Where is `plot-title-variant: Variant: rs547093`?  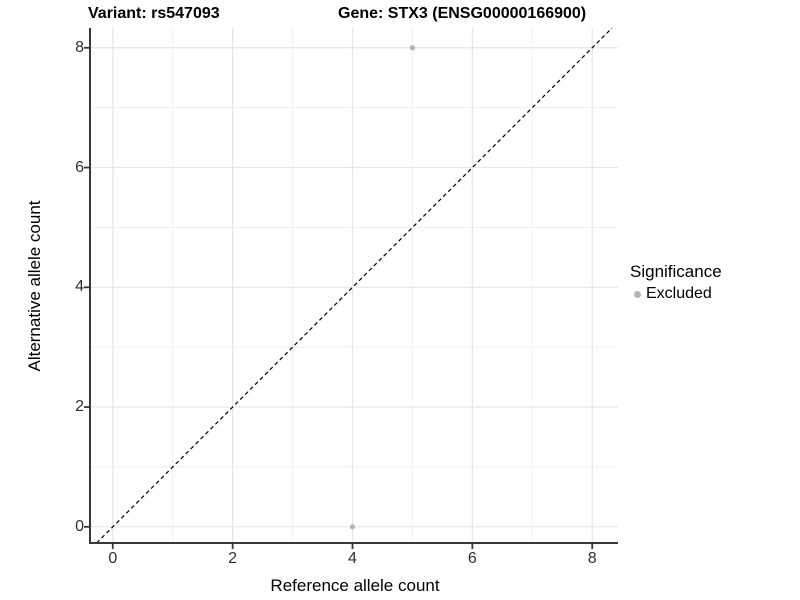 plot-title-variant: Variant: rs547093 is located at coordinates (154, 13).